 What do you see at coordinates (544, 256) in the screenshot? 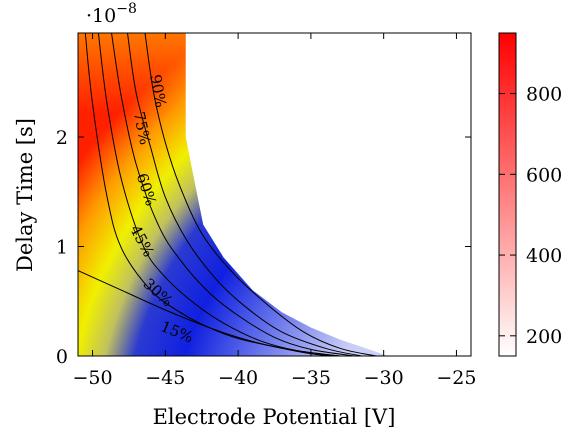
I see `colorbar-tick-label: 400` at bounding box center [544, 256].